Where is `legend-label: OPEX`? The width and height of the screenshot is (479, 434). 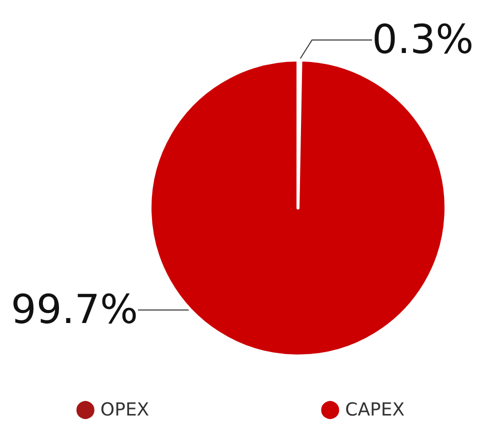 legend-label: OPEX is located at coordinates (125, 410).